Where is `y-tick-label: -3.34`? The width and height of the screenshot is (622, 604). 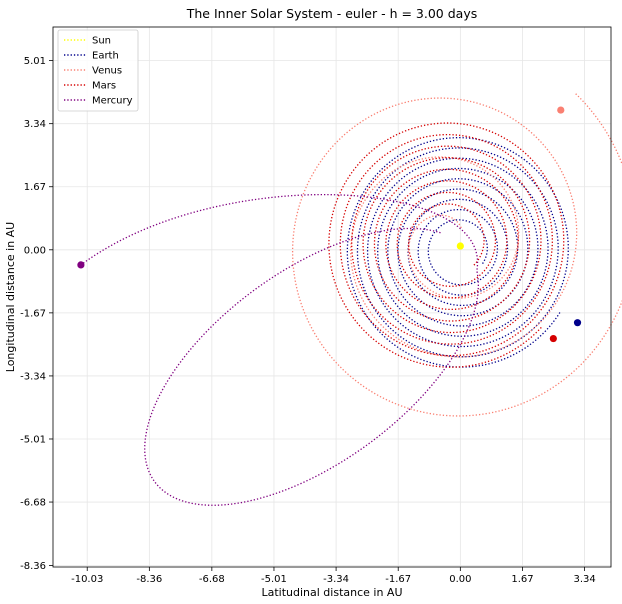
y-tick-label: -3.34 is located at coordinates (33, 376).